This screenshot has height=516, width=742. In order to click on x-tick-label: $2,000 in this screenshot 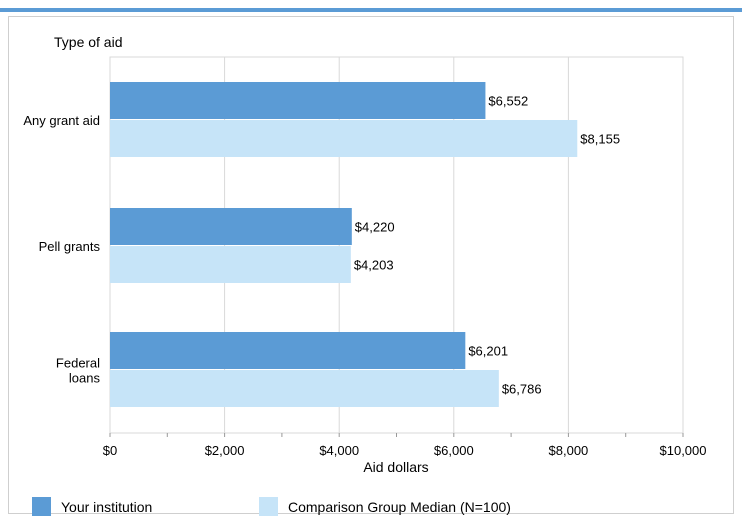, I will do `click(225, 450)`.